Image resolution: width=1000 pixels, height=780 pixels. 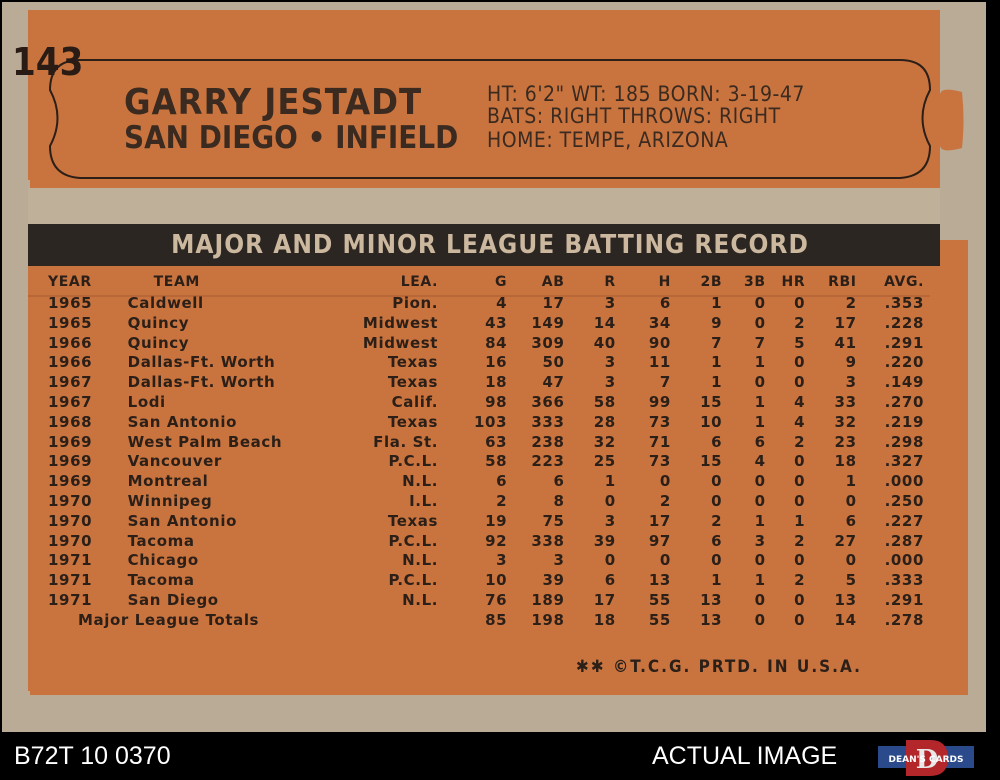 What do you see at coordinates (486, 561) in the screenshot?
I see `table-row: 1971 Chicago N.L. 3 3 0 0 0 0 0 0 .000` at bounding box center [486, 561].